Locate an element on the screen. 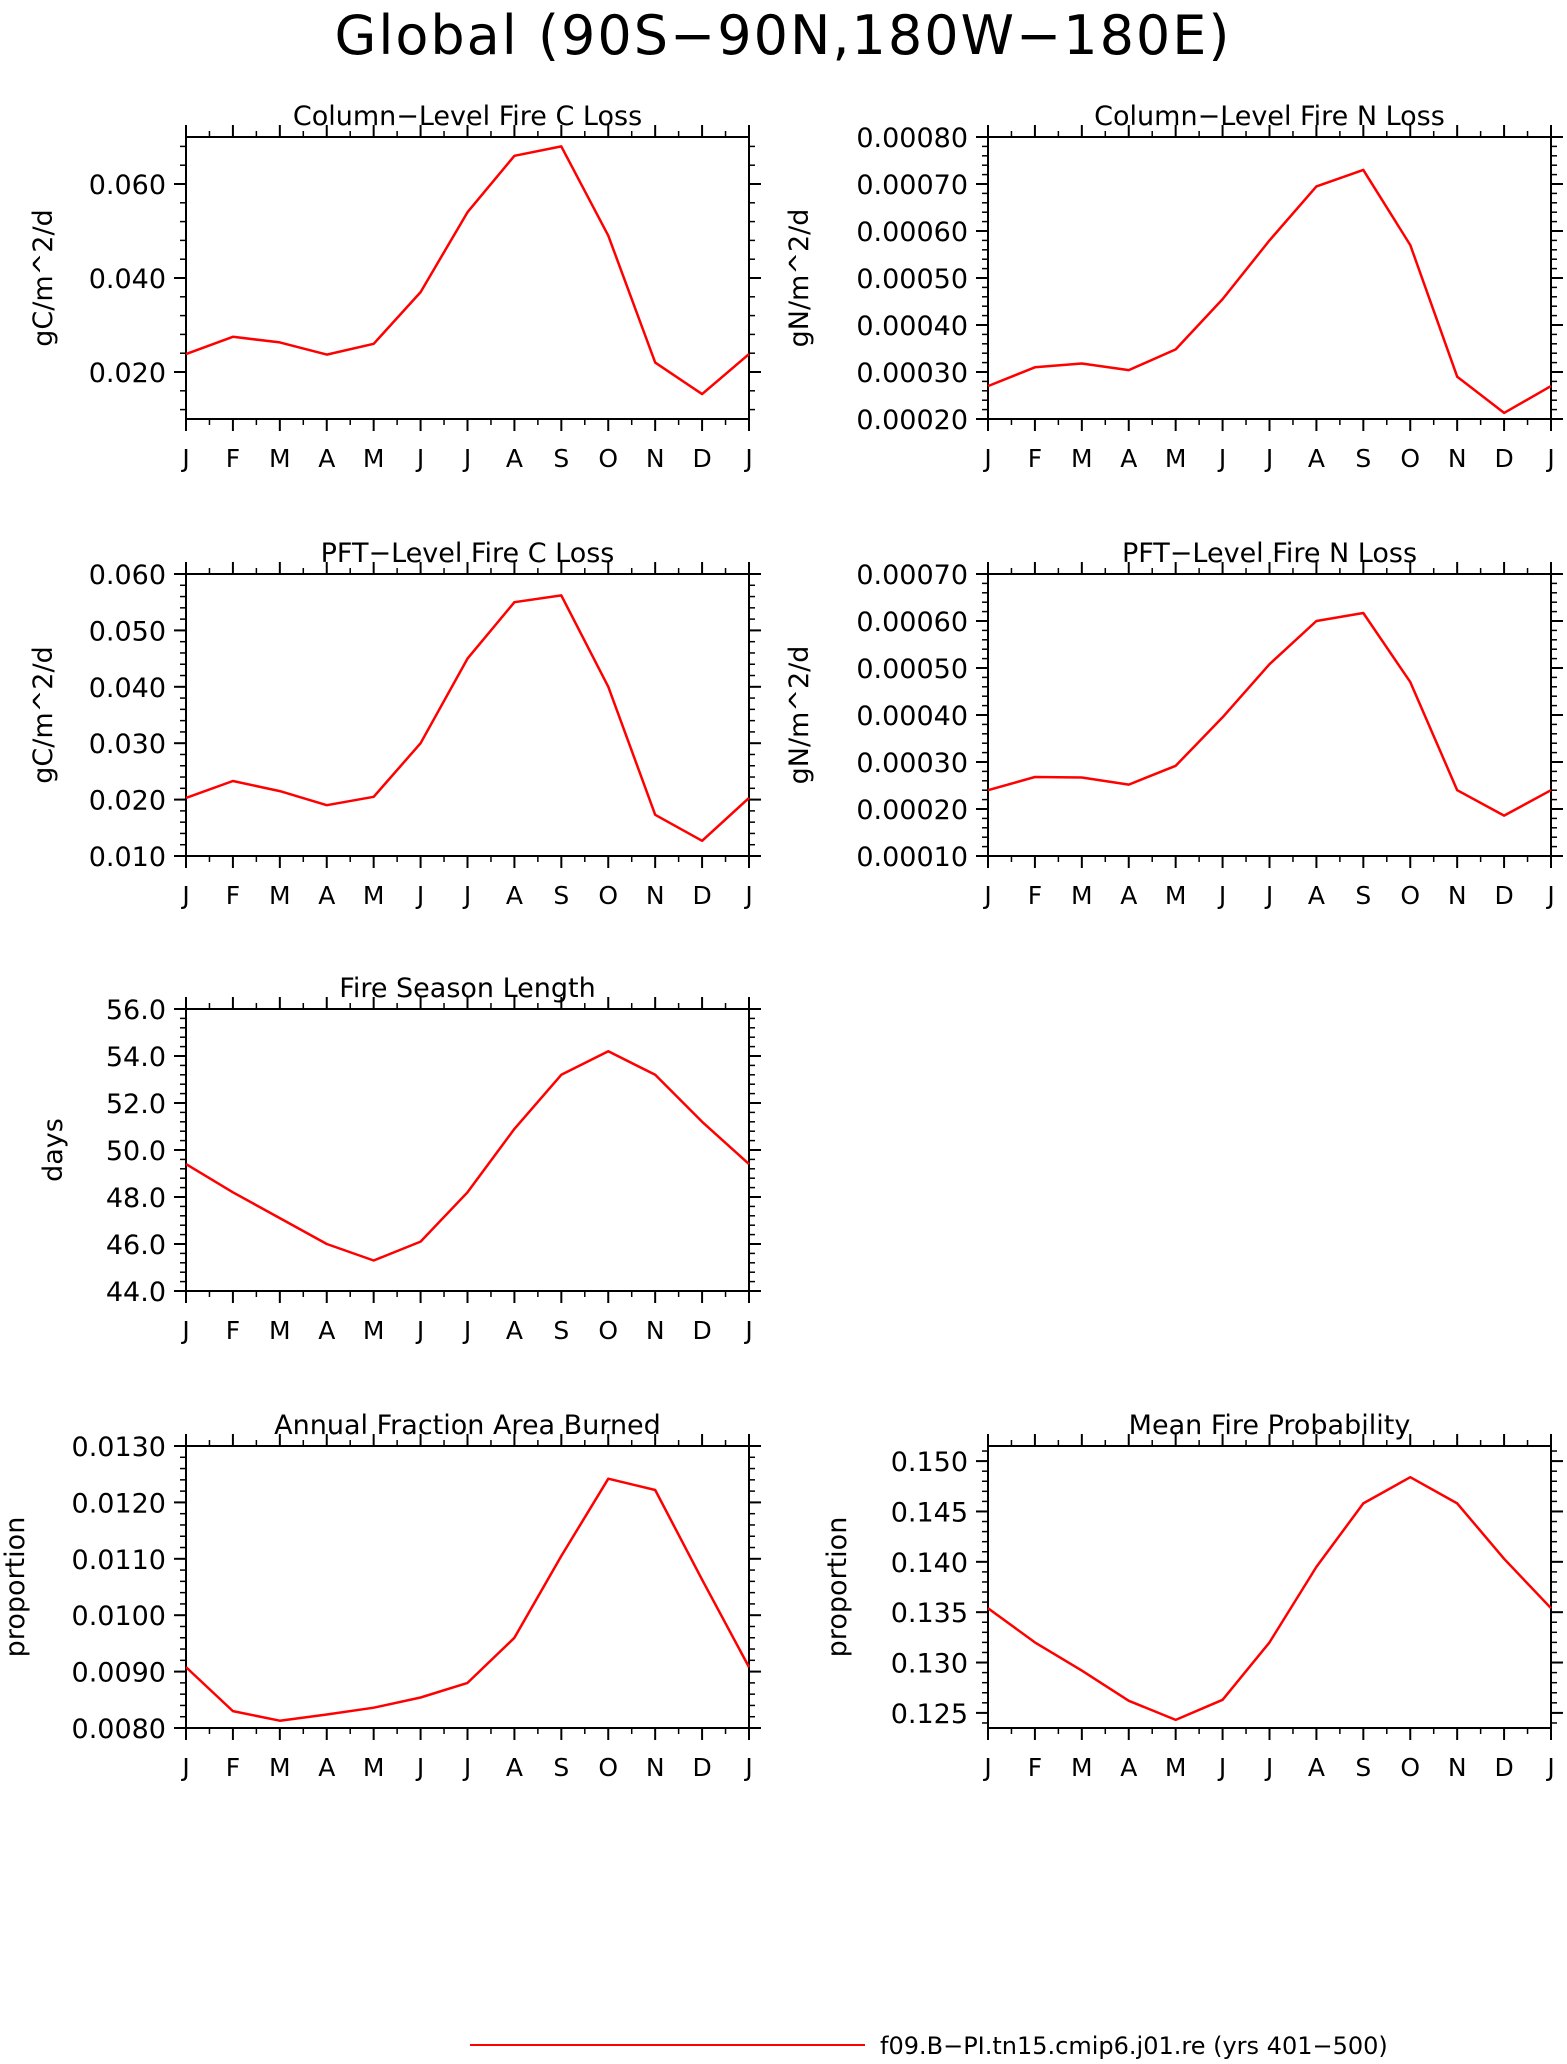 The image size is (1567, 2064). y-tick-label: 46.0 is located at coordinates (136, 1245).